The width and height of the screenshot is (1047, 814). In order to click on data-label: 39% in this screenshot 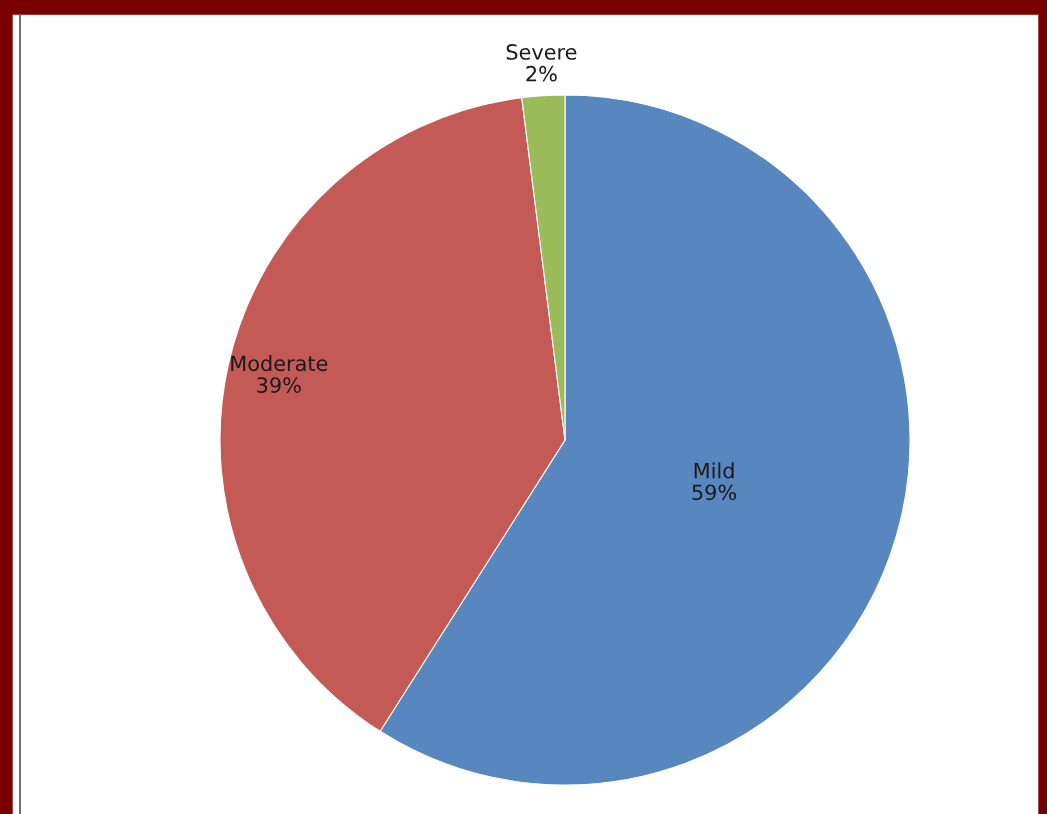, I will do `click(279, 385)`.